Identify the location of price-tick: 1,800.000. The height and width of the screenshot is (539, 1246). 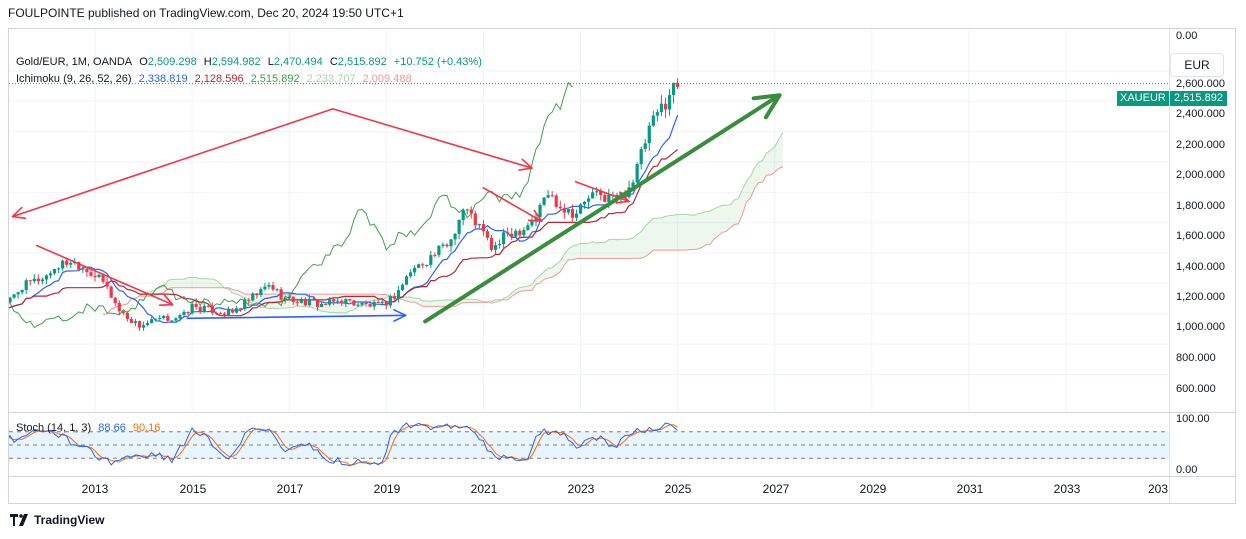
(1200, 206).